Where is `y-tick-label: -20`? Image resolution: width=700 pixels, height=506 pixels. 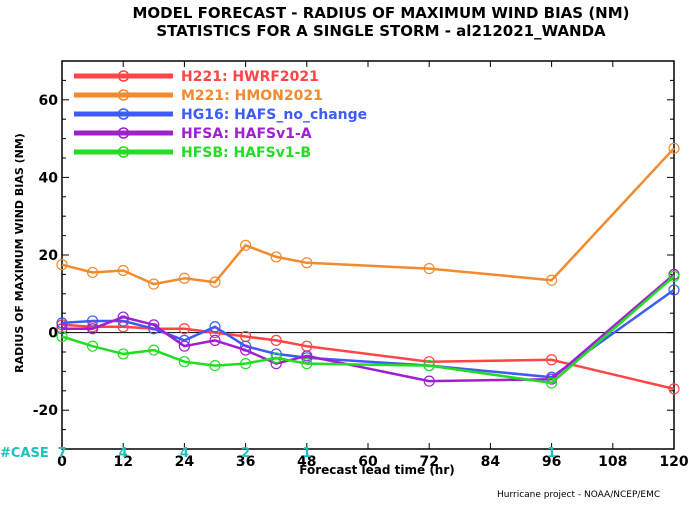
y-tick-label: -20 is located at coordinates (46, 411).